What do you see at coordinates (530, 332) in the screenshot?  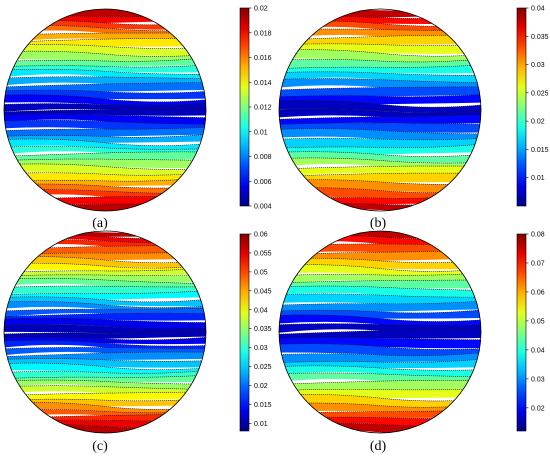 I see `colorbar: 0.08 0.07 0.06 0.05 0.04 0.03 0.02` at bounding box center [530, 332].